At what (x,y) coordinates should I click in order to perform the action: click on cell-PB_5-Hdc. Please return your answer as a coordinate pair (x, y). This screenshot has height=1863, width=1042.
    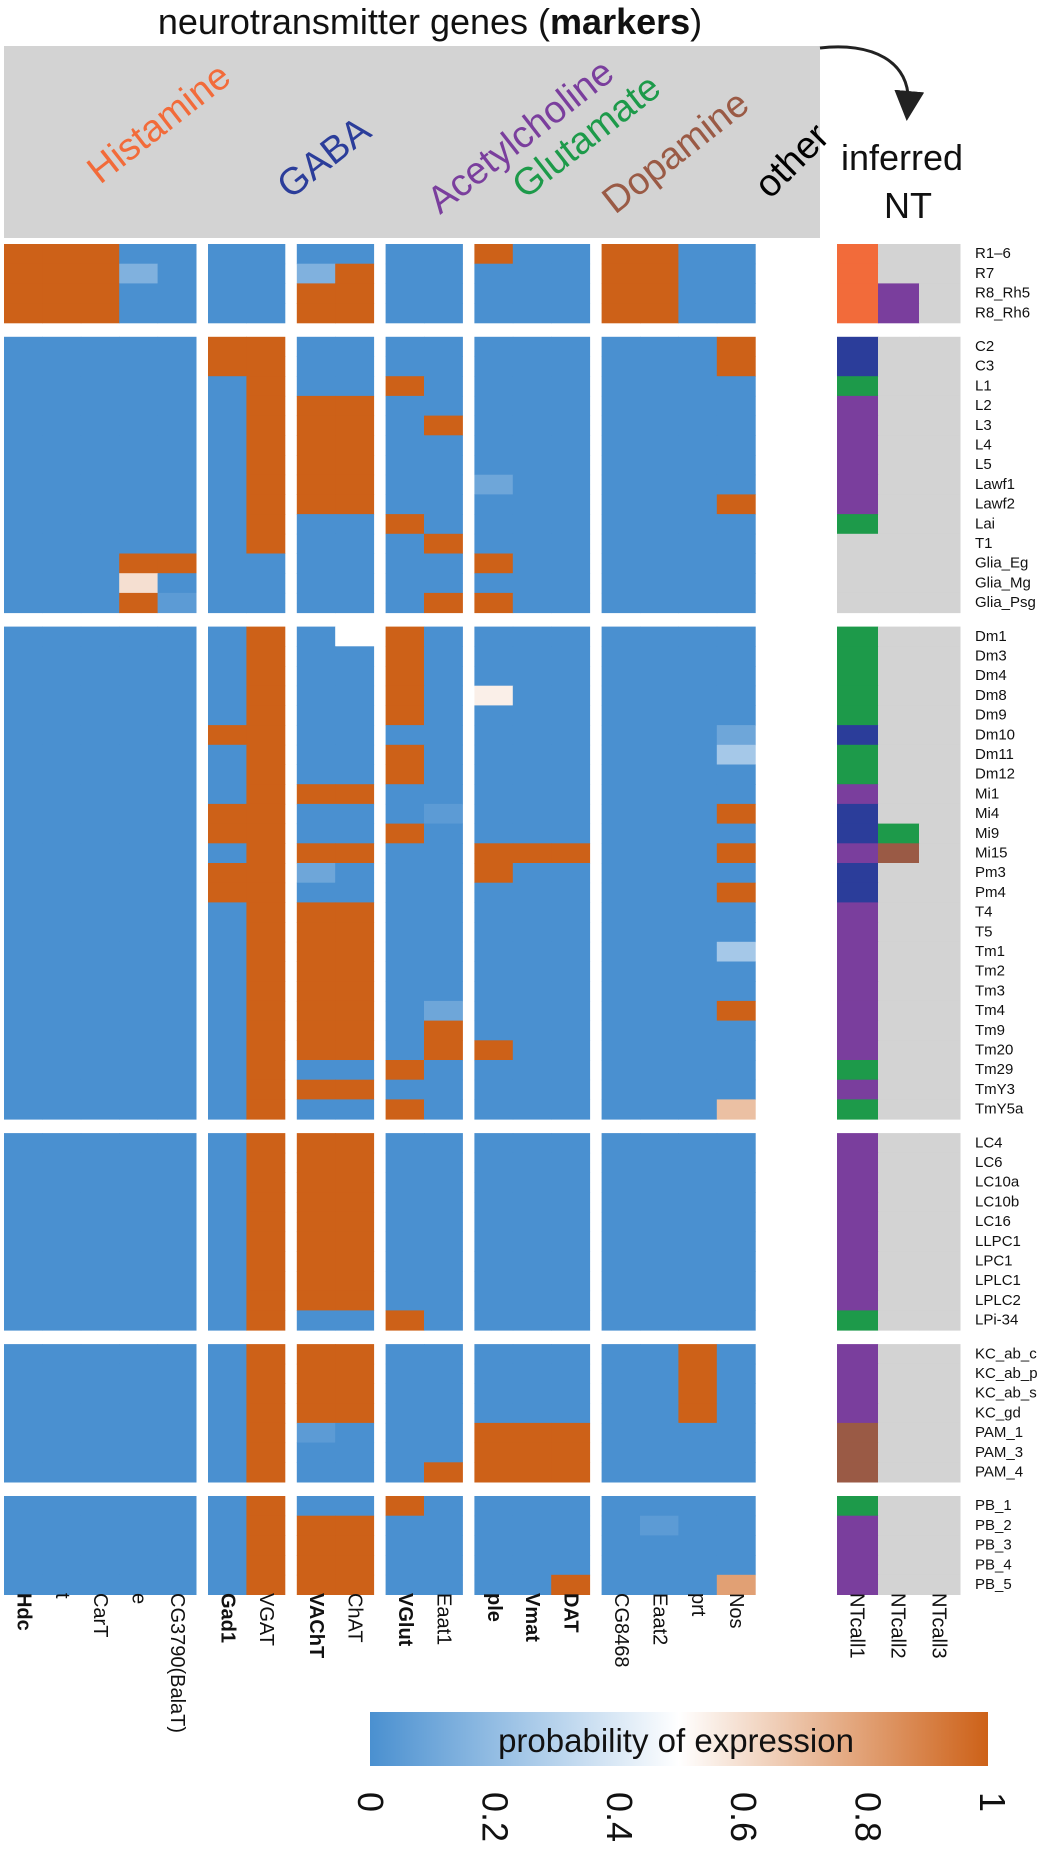
    Looking at the image, I should click on (23, 1584).